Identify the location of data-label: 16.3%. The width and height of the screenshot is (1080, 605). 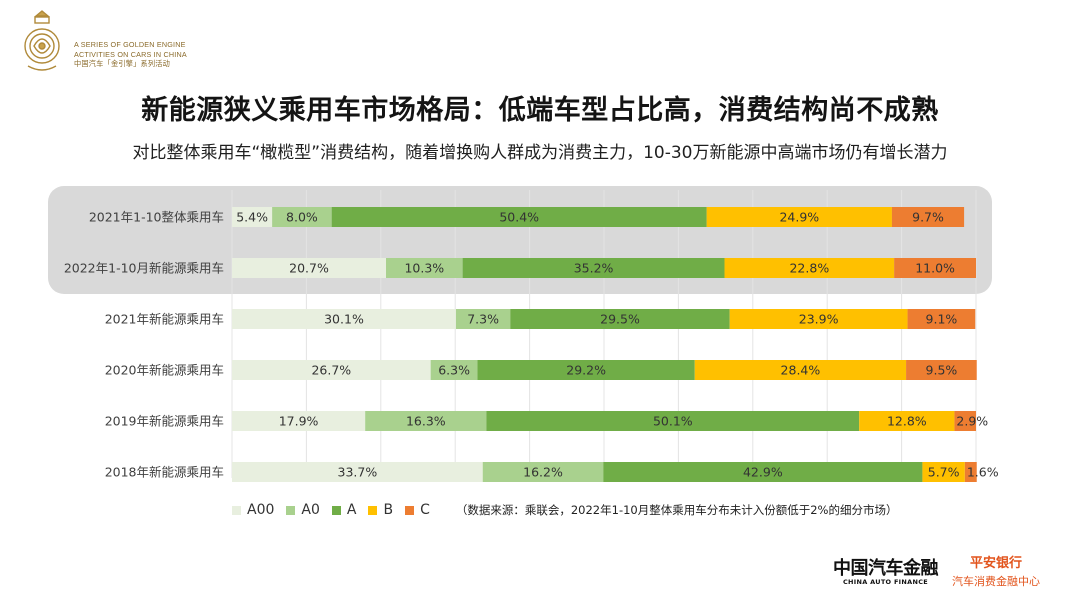
(426, 421).